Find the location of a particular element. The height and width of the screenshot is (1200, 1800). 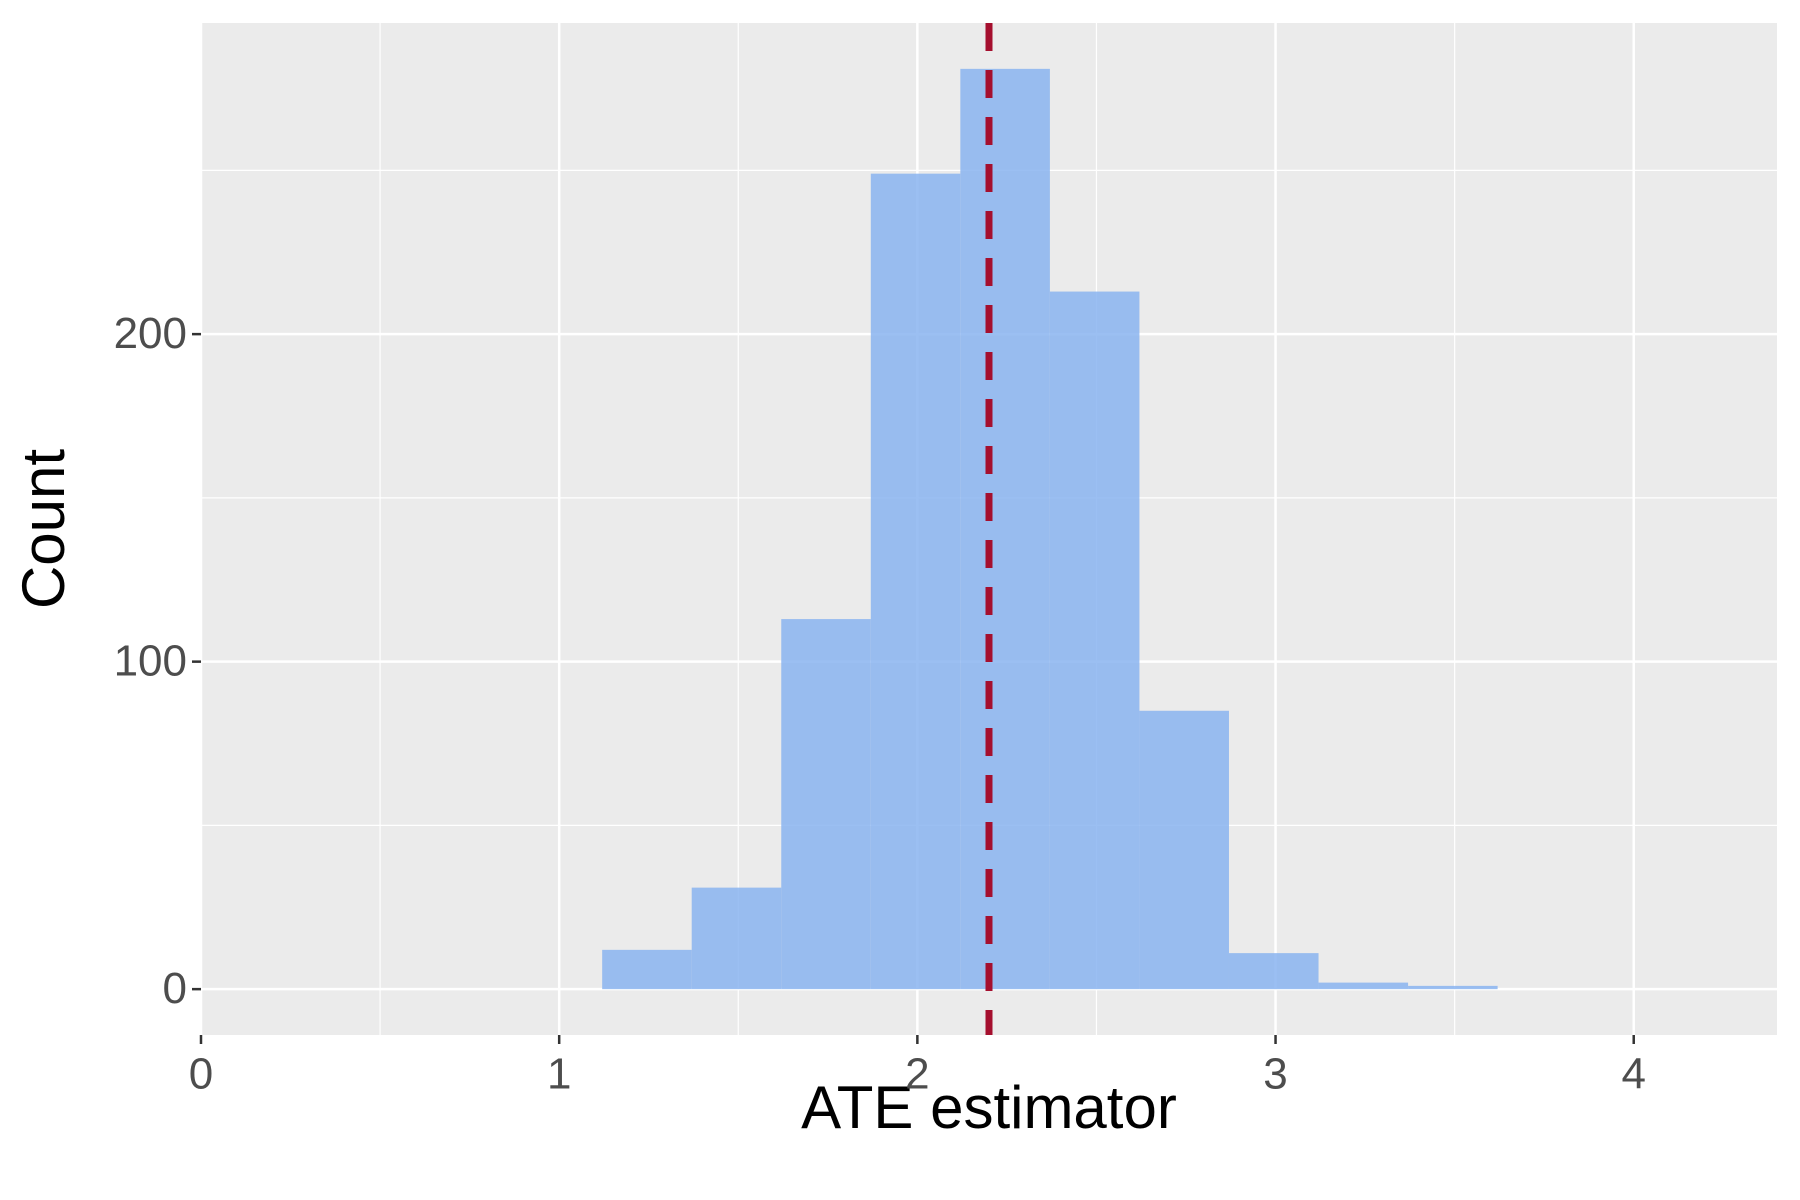

y-tick-label: 100 is located at coordinates (150, 660).